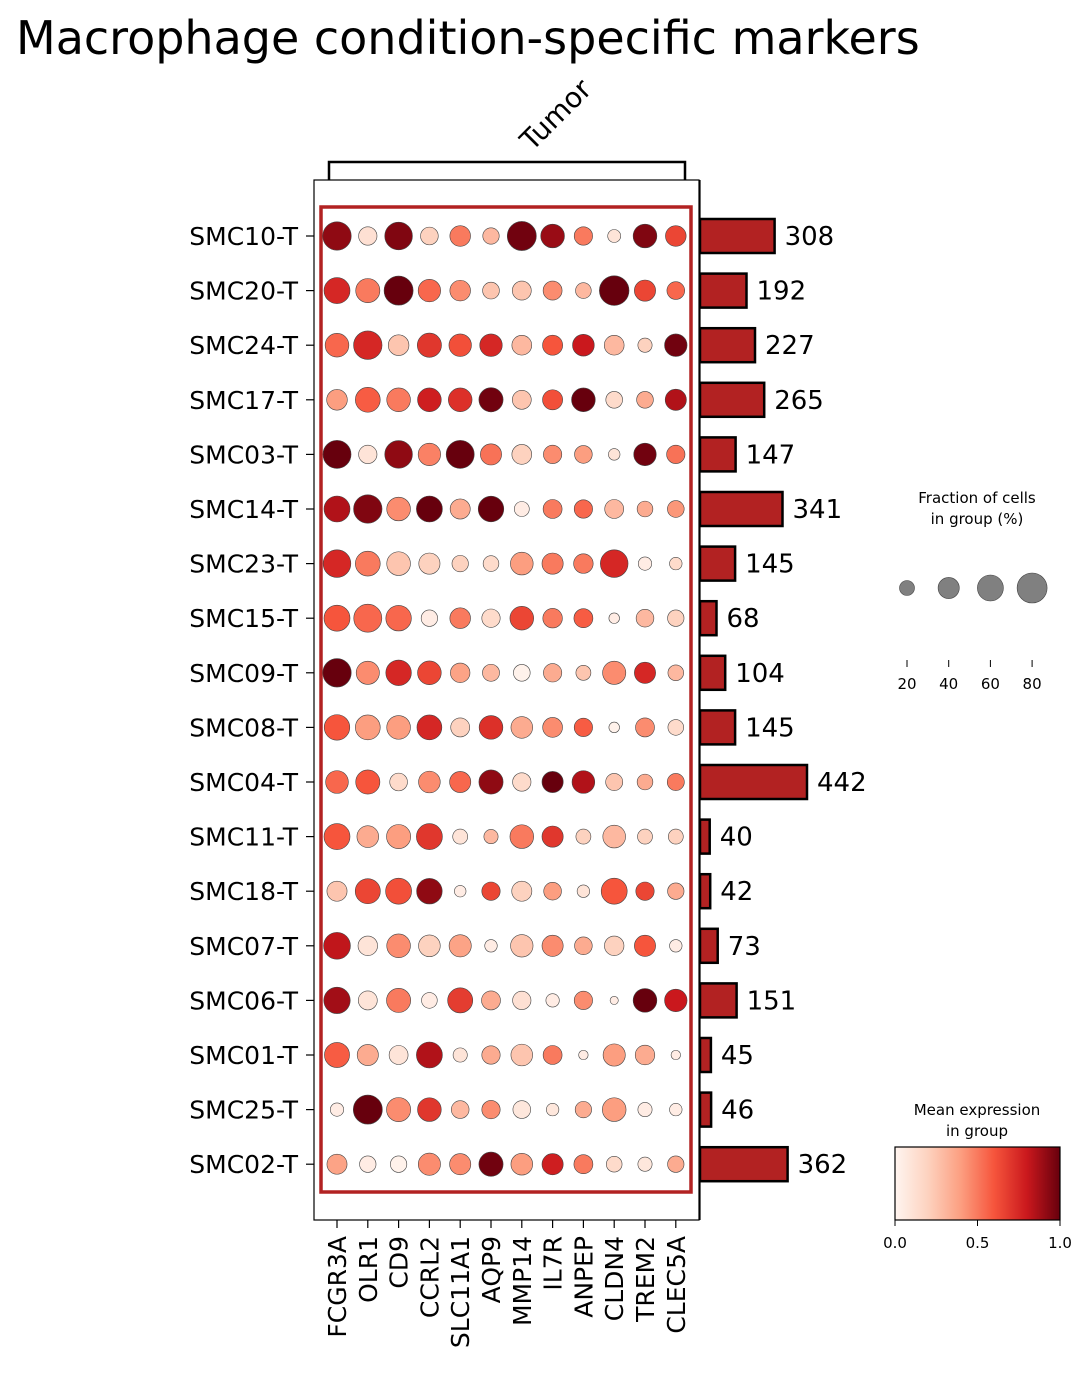  Describe the element at coordinates (243, 1110) in the screenshot. I see `sample-label: SMC25-T` at that location.